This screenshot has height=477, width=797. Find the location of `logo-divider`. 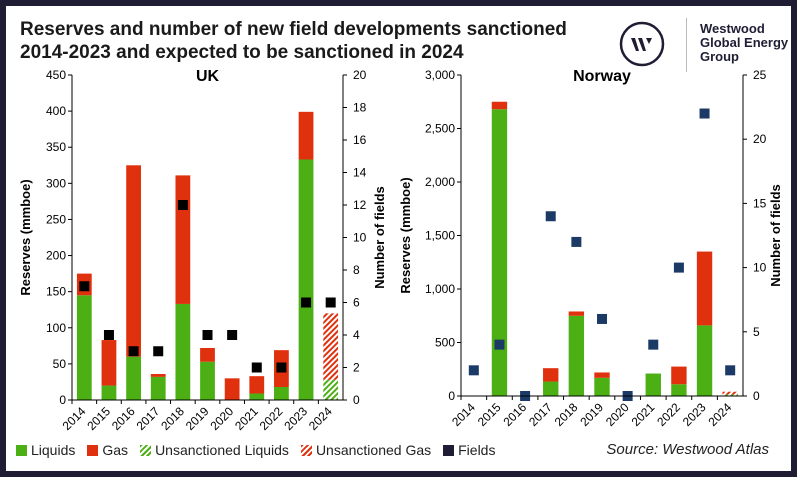

logo-divider is located at coordinates (686, 45).